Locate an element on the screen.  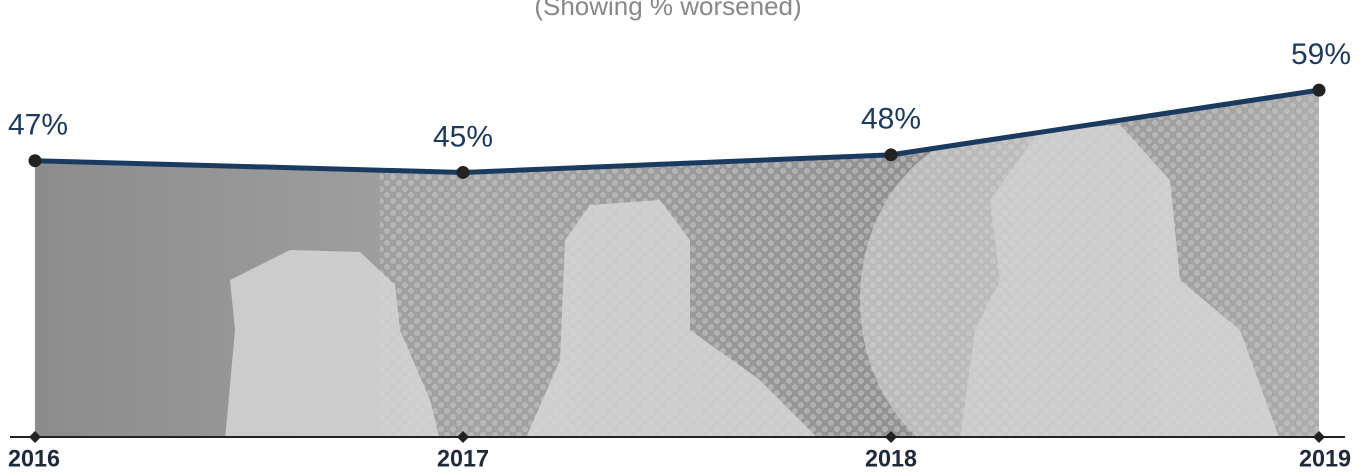
x-tick-label: 2019 is located at coordinates (1325, 458).